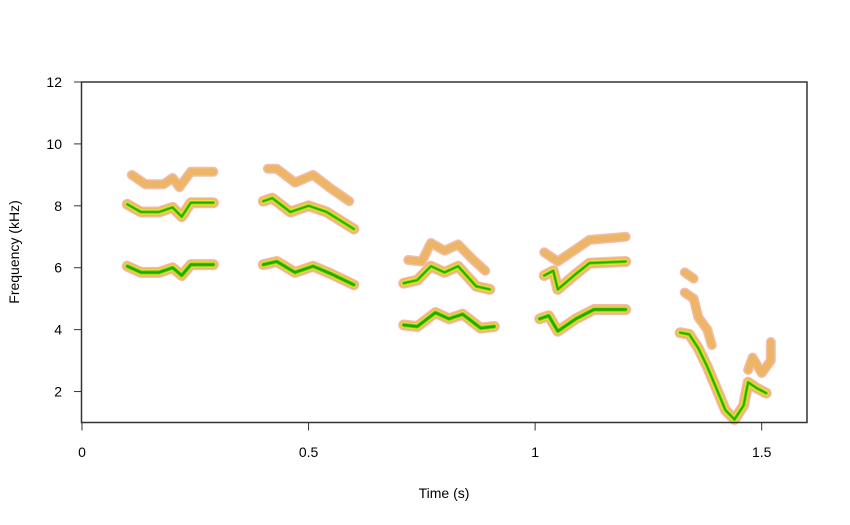  Describe the element at coordinates (64, 237) in the screenshot. I see `y-axis: 2 4 6 8 10 12` at that location.